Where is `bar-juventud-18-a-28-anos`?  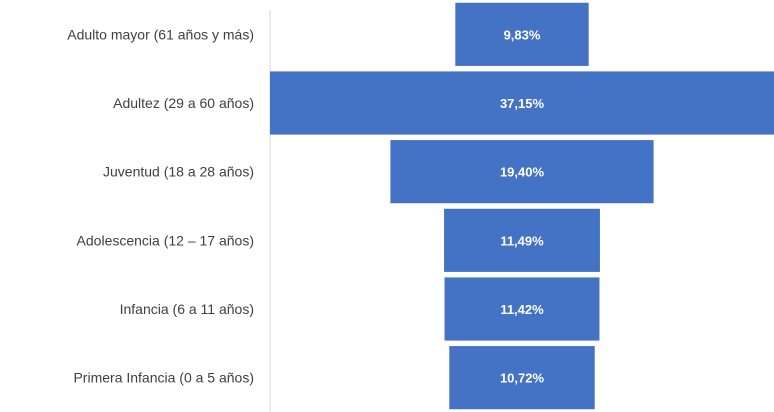
bar-juventud-18-a-28-anos is located at coordinates (522, 172).